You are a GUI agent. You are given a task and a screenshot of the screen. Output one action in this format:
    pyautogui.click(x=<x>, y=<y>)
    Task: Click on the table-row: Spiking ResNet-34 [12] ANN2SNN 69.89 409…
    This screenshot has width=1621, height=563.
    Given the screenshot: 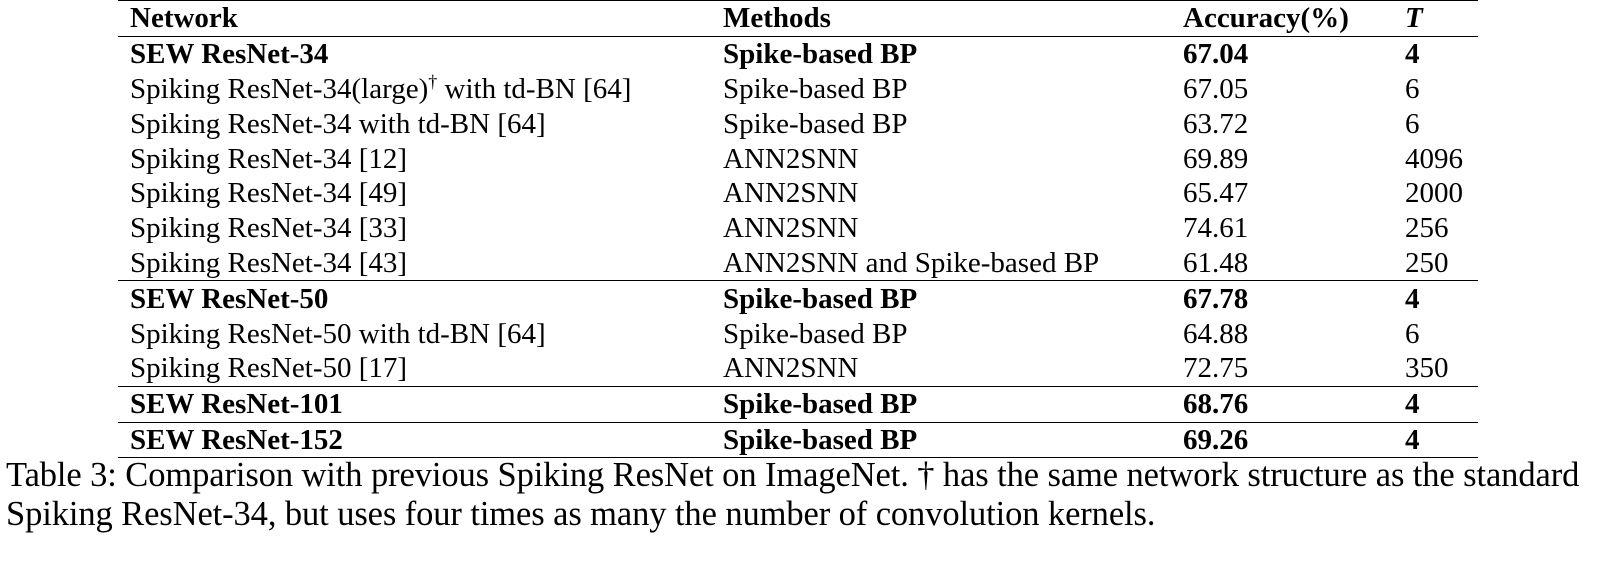 What is the action you would take?
    pyautogui.click(x=798, y=158)
    